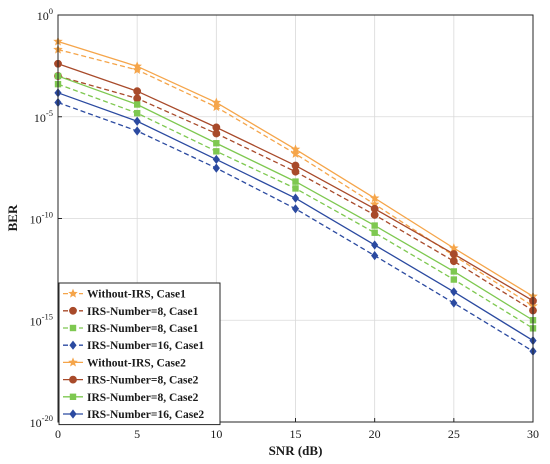  Describe the element at coordinates (47, 215) in the screenshot. I see `y-tick-exponent: -10` at that location.